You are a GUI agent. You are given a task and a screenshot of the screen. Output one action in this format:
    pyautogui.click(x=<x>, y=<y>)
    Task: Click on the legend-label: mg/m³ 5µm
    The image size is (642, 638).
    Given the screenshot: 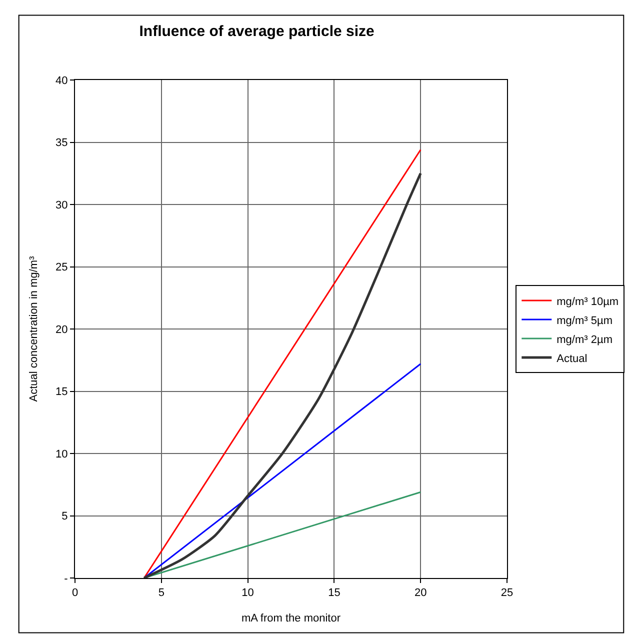 What is the action you would take?
    pyautogui.click(x=584, y=320)
    